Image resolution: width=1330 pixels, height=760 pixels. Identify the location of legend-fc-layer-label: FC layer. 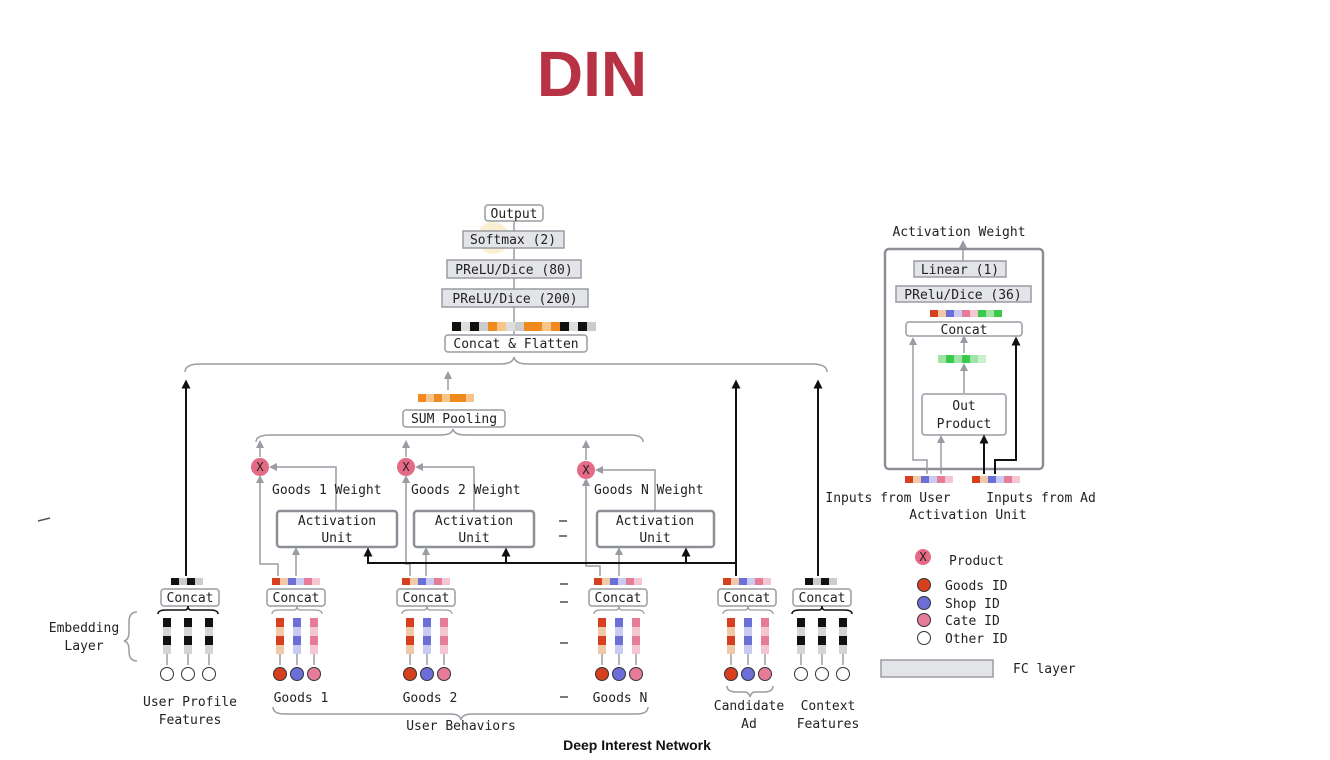
(1044, 669).